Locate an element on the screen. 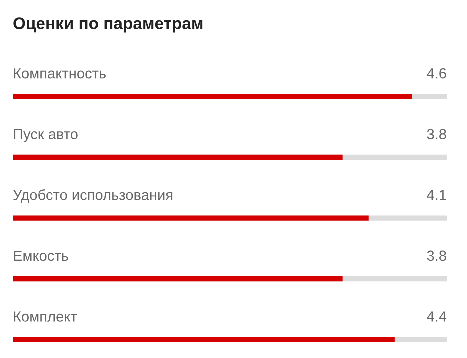  data-label: 4.6 is located at coordinates (436, 73).